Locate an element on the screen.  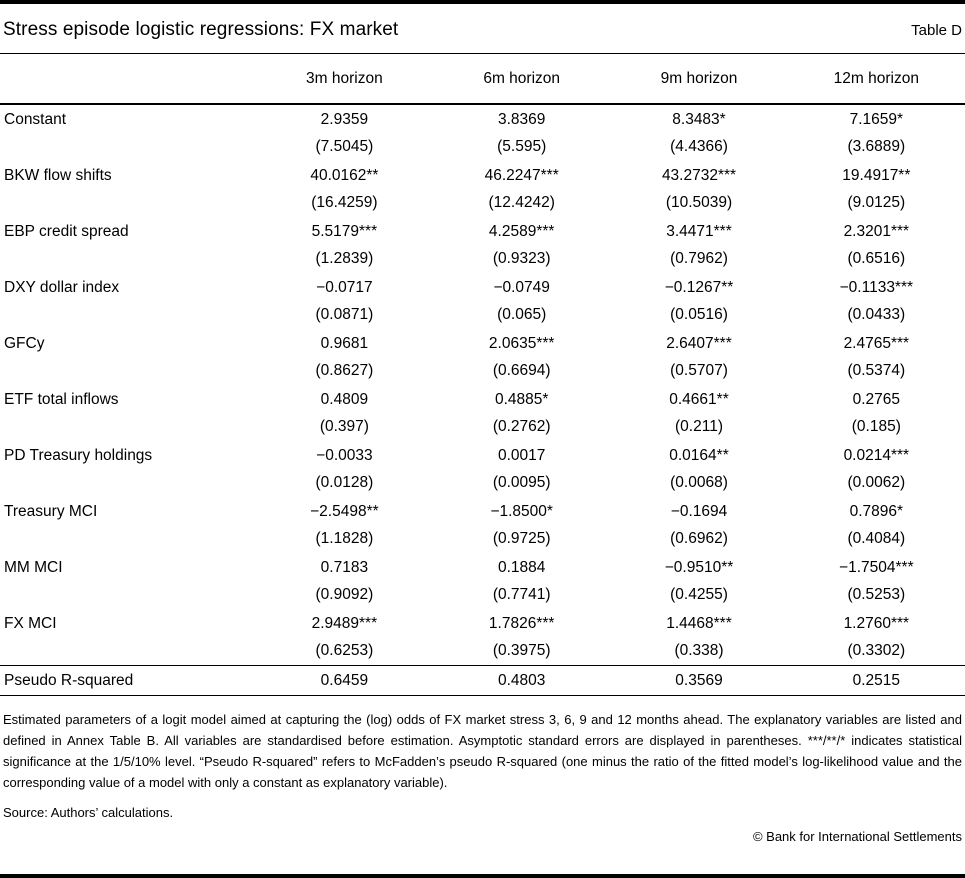
coefficient-value: 0.7896* is located at coordinates (876, 511).